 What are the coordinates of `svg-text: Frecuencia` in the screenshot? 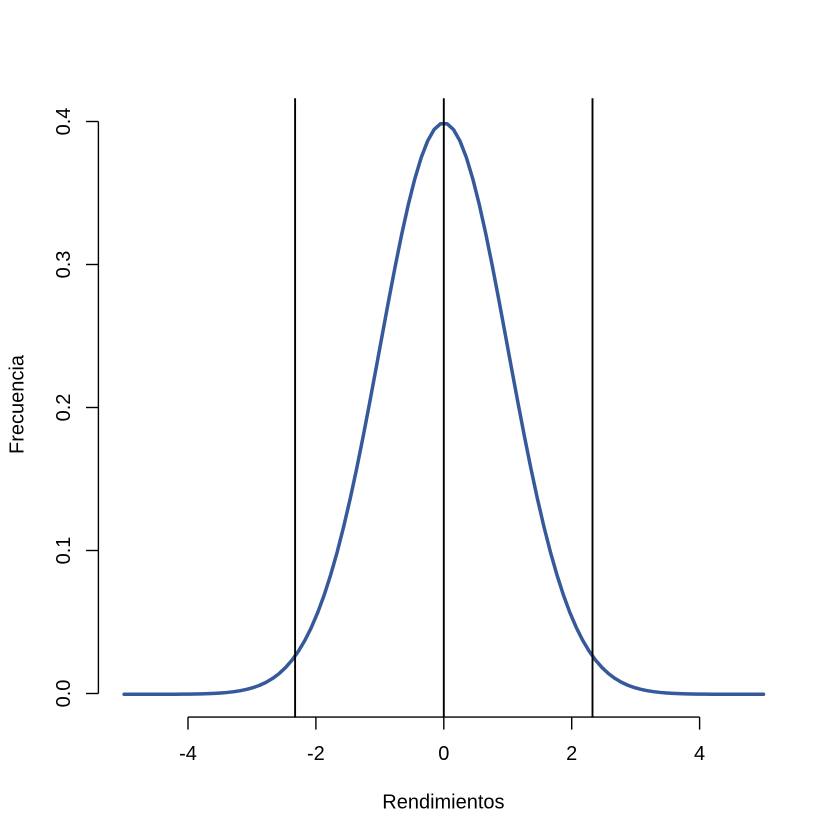 It's located at (17, 404).